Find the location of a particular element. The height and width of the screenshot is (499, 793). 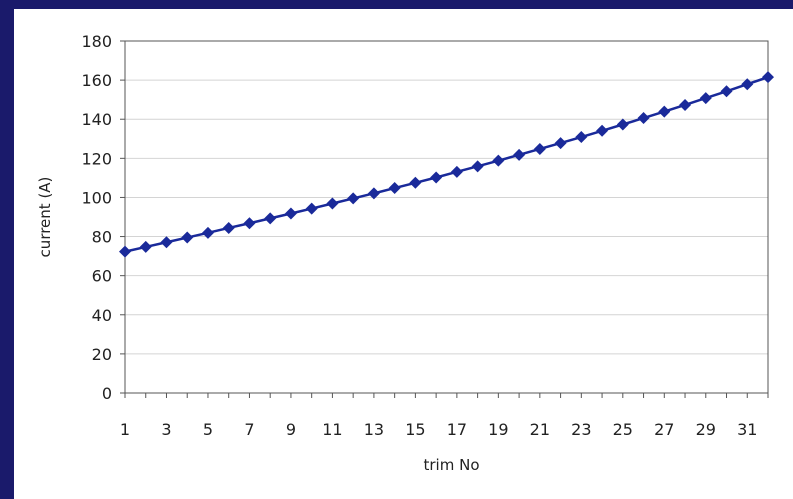

y-axis-label: current (A) is located at coordinates (45, 217).